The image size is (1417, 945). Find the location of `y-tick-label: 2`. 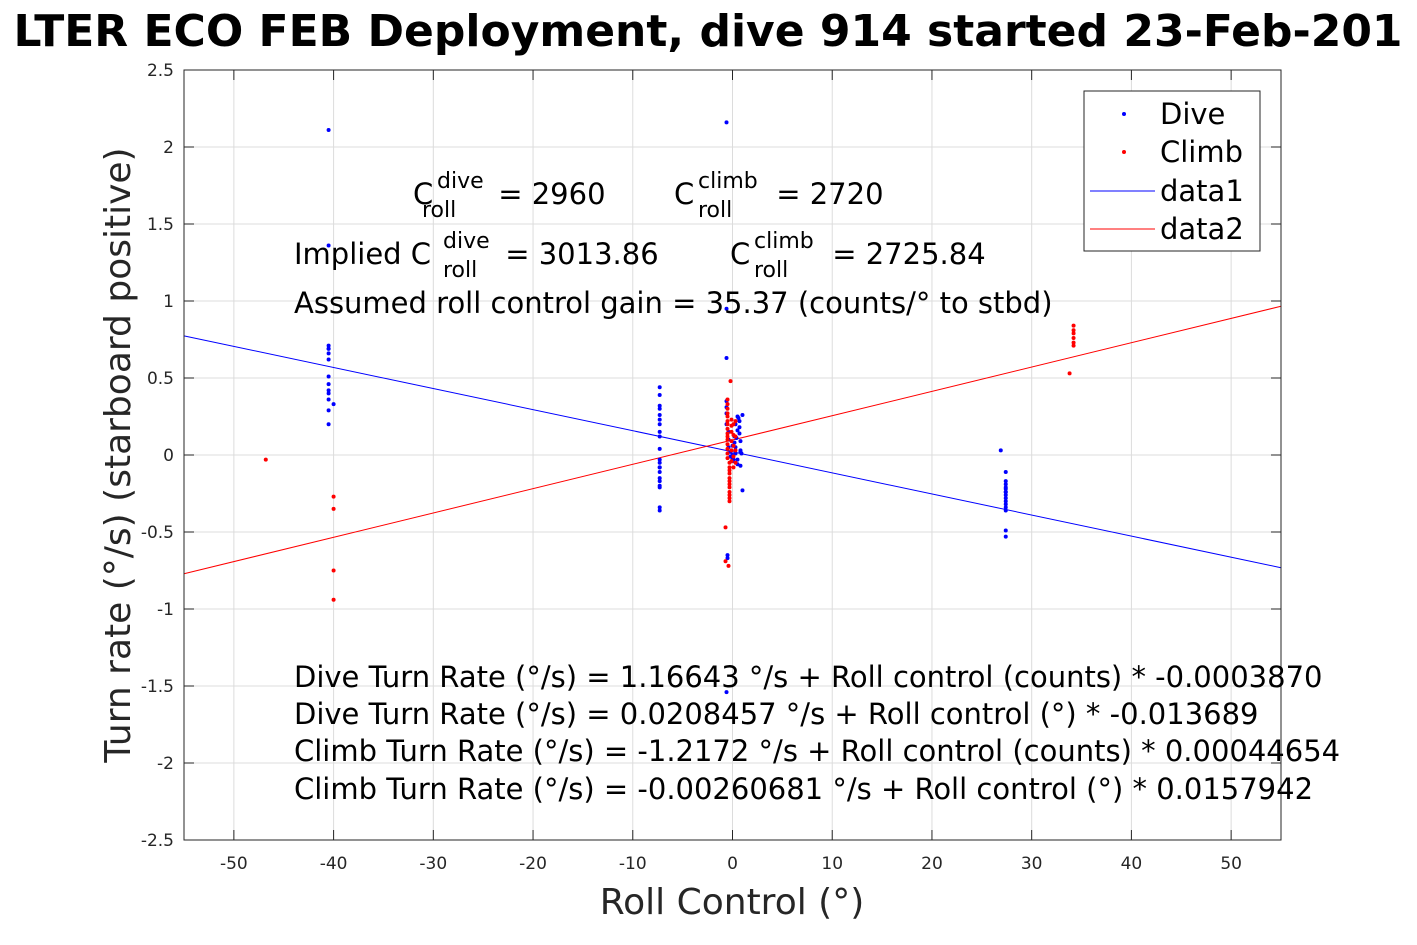

y-tick-label: 2 is located at coordinates (168, 148).